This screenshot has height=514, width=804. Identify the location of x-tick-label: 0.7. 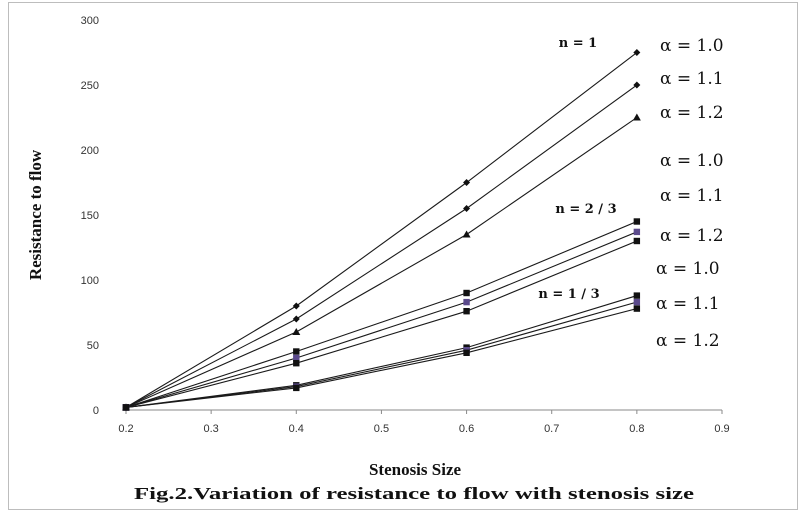
(551, 429).